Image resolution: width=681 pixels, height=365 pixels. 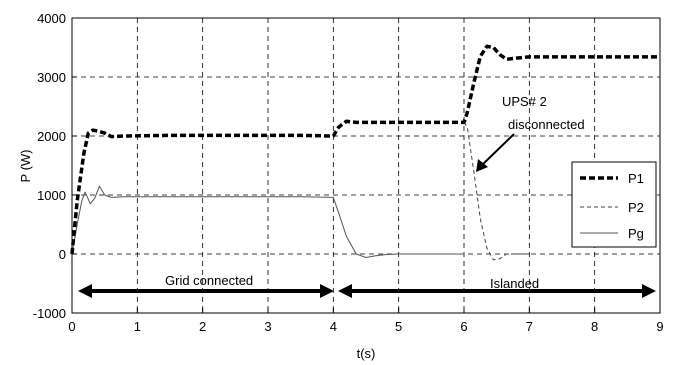 I want to click on grid-connected-arrow, so click(x=206, y=291).